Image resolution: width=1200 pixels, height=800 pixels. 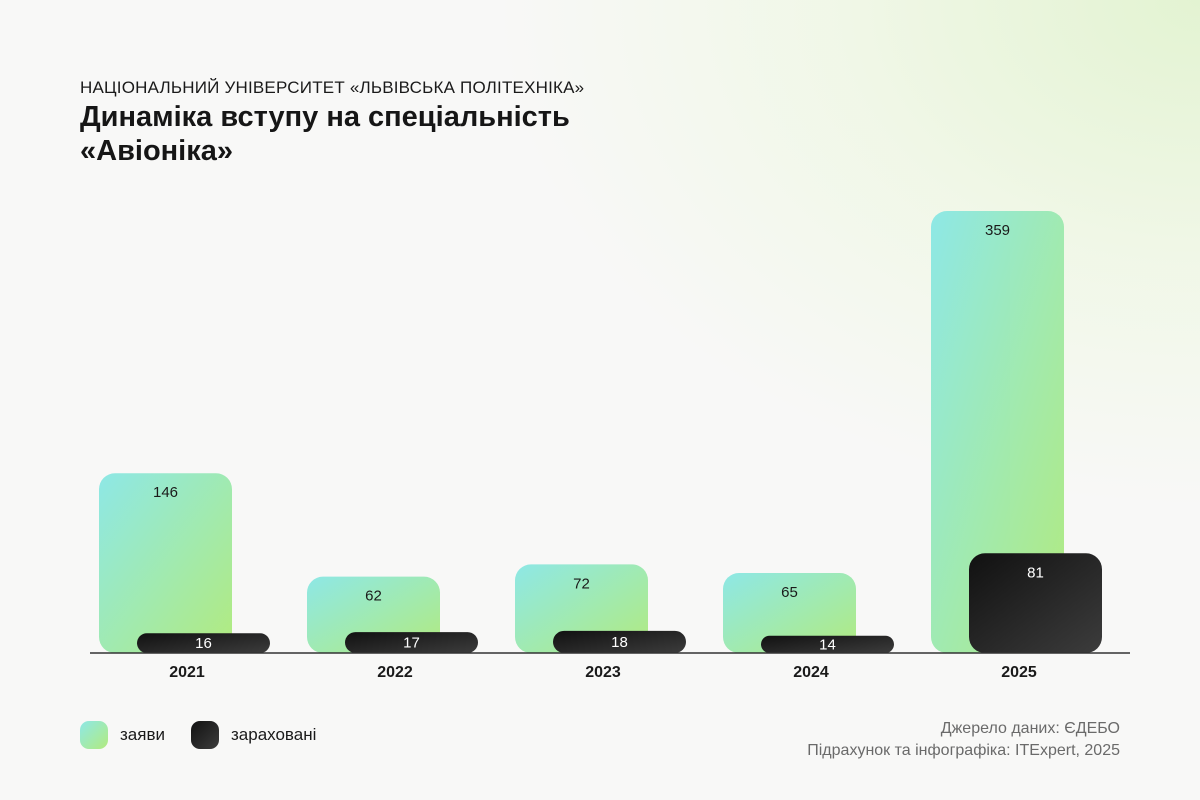 What do you see at coordinates (204, 735) in the screenshot?
I see `legend-swatch-enrolled` at bounding box center [204, 735].